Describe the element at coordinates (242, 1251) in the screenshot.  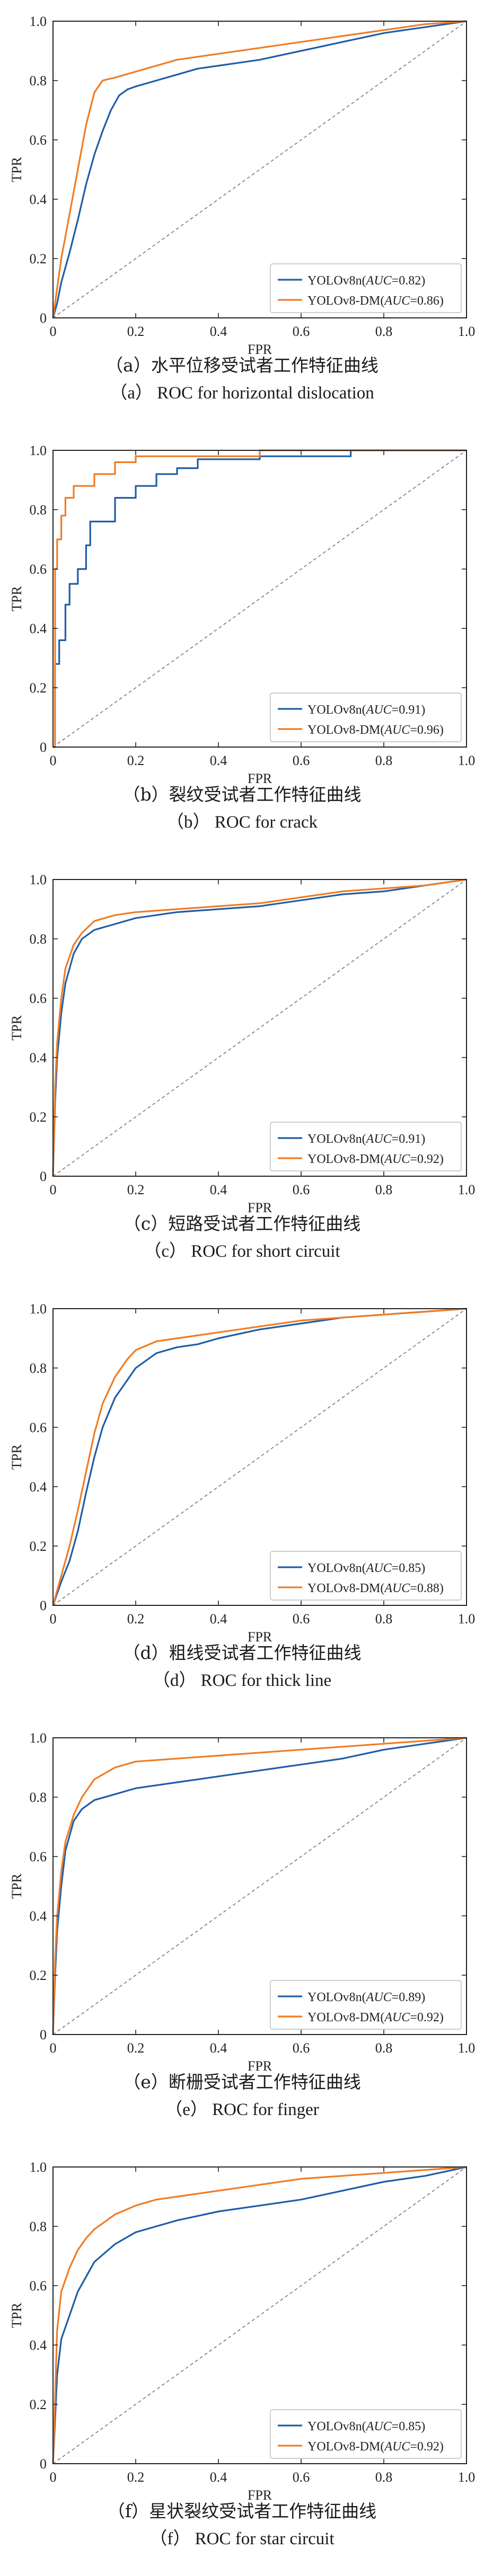
I see `caption-english: （c） ROC for short circuit` at that location.